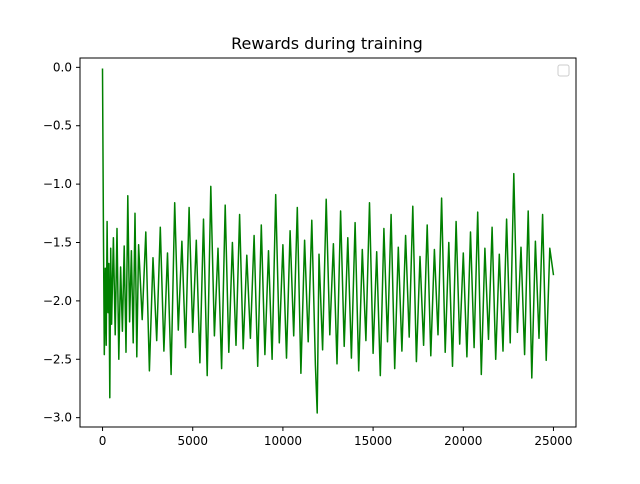 The height and width of the screenshot is (484, 640). Describe the element at coordinates (327, 43) in the screenshot. I see `chart-title: Rewards during training` at that location.